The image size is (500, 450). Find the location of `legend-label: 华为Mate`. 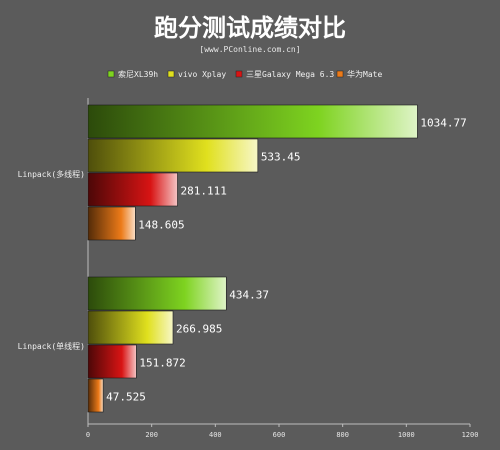

legend-label: 华为Mate is located at coordinates (364, 74).